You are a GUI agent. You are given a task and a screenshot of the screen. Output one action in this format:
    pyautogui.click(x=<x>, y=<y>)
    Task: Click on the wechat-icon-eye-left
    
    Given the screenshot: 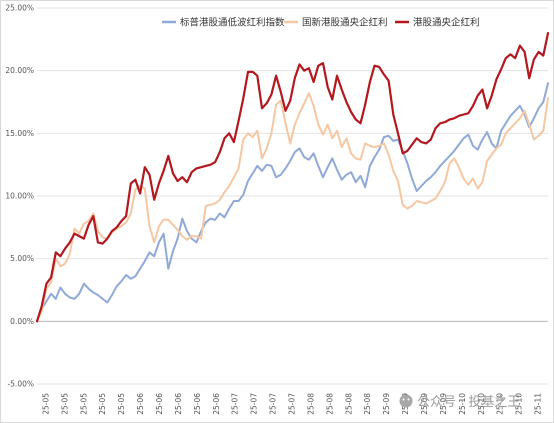 What is the action you would take?
    pyautogui.click(x=403, y=399)
    